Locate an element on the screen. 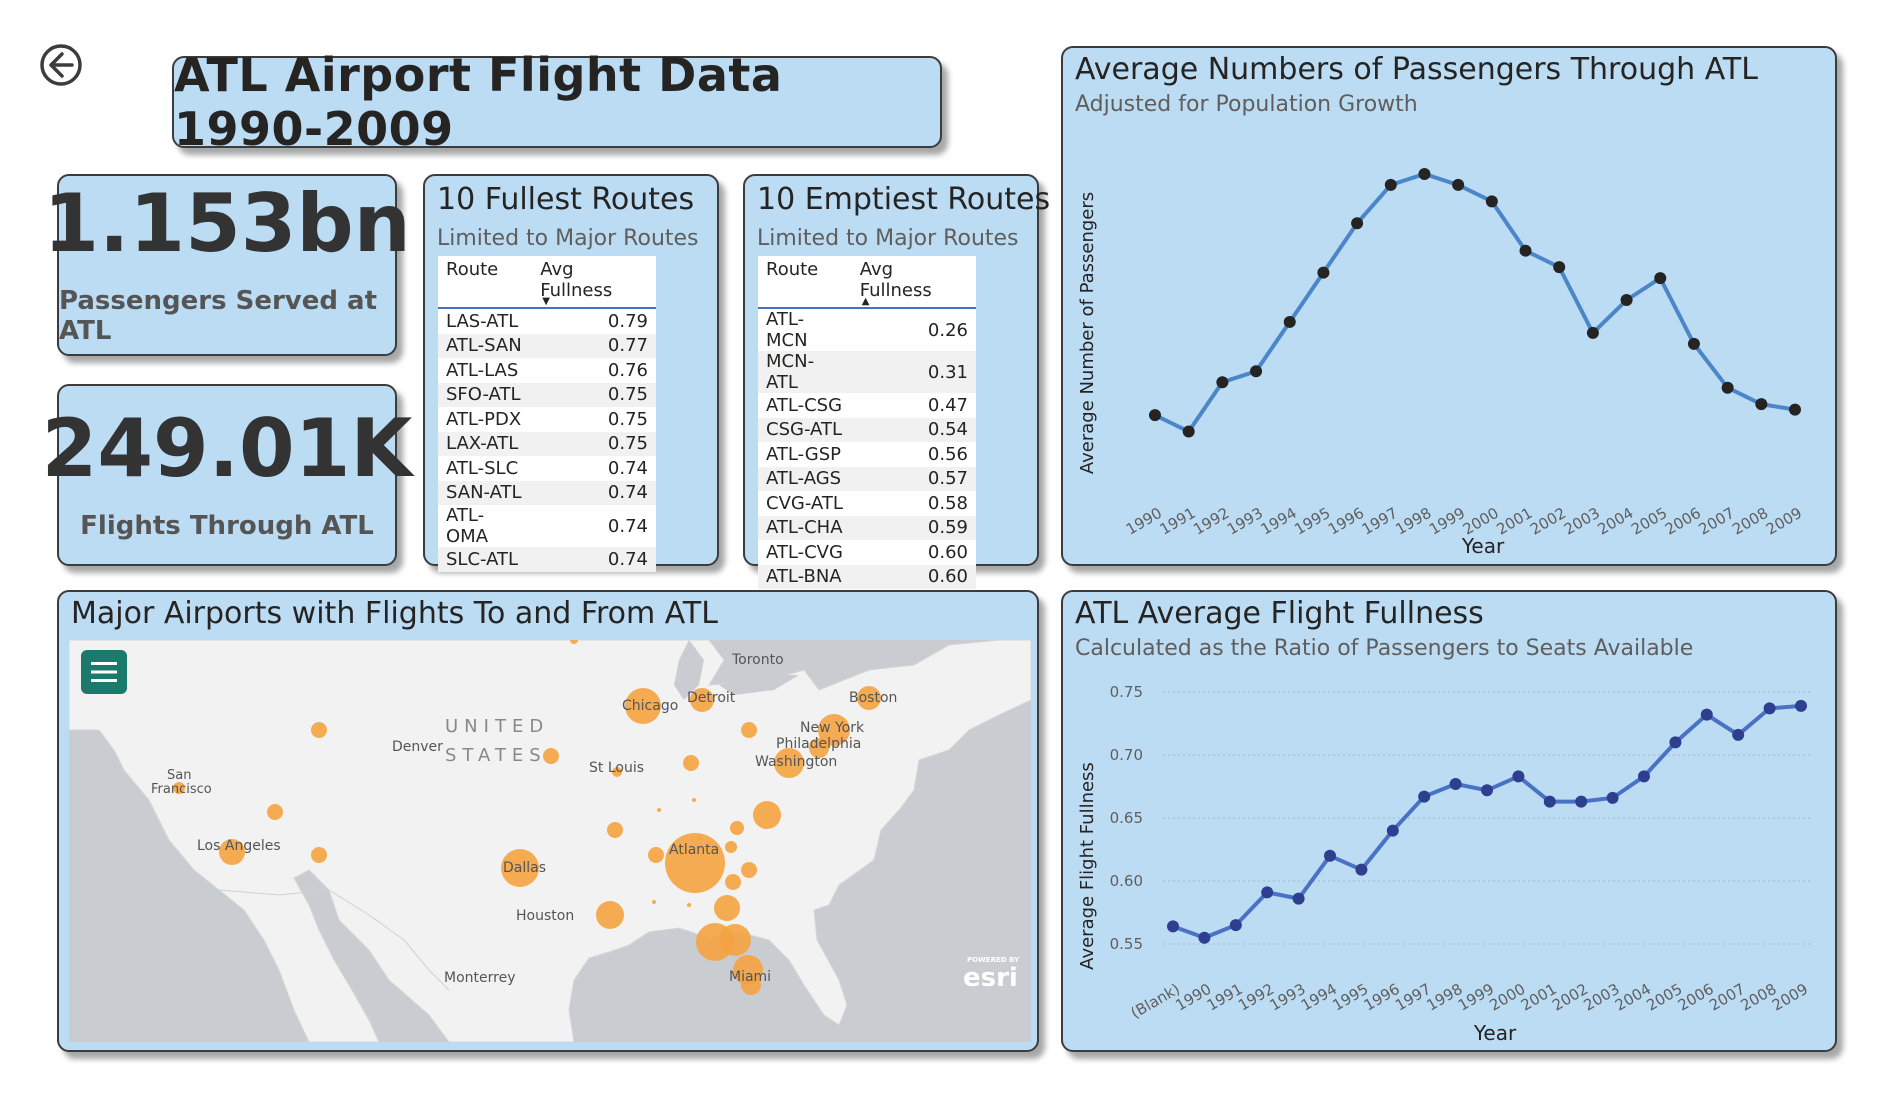 This screenshot has width=1882, height=1104. route-cell: ATL-OMA is located at coordinates (467, 526).